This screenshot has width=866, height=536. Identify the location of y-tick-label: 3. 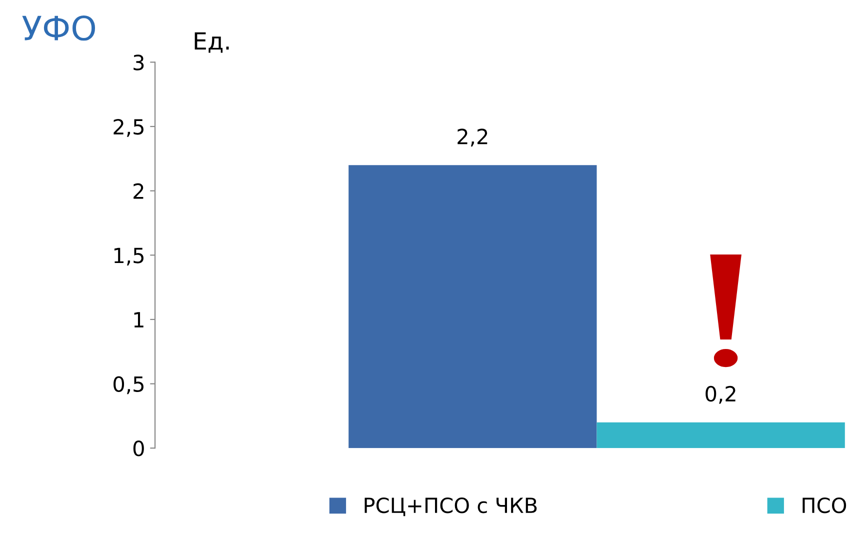
(139, 62).